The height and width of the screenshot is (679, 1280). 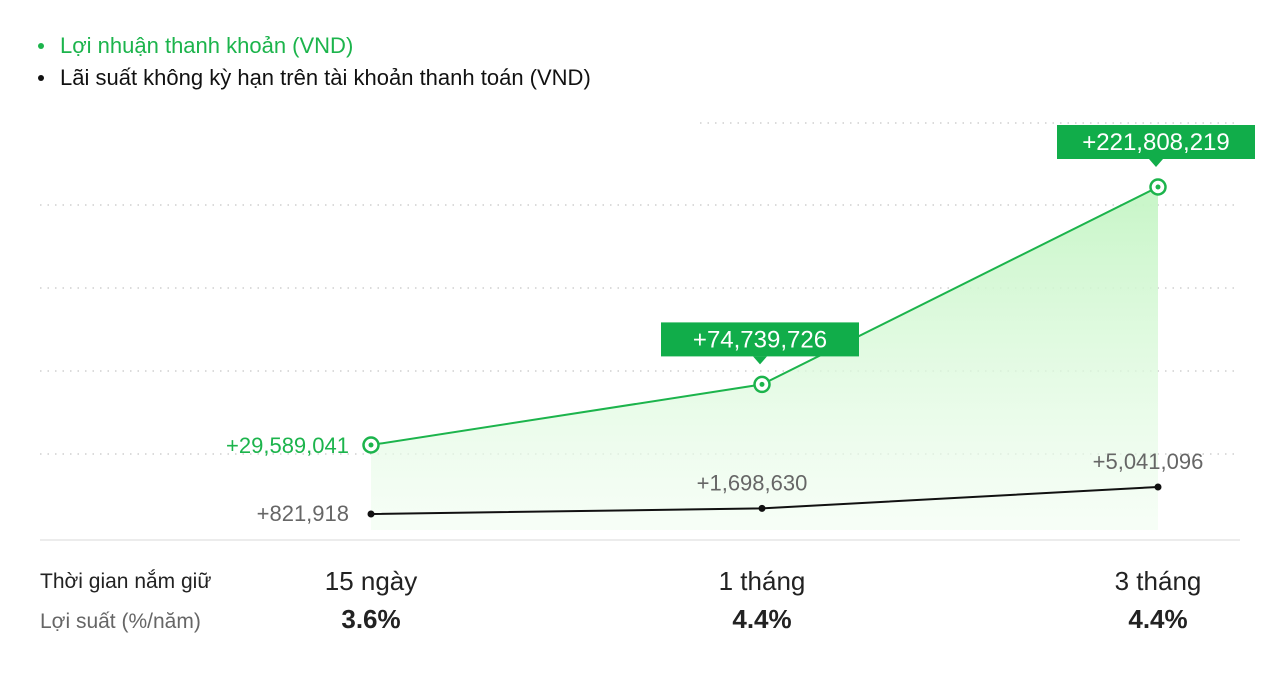 What do you see at coordinates (640, 622) in the screenshot?
I see `yield-row: Lợi suất (%/năm) 3.6% 4.4% 4.4%` at bounding box center [640, 622].